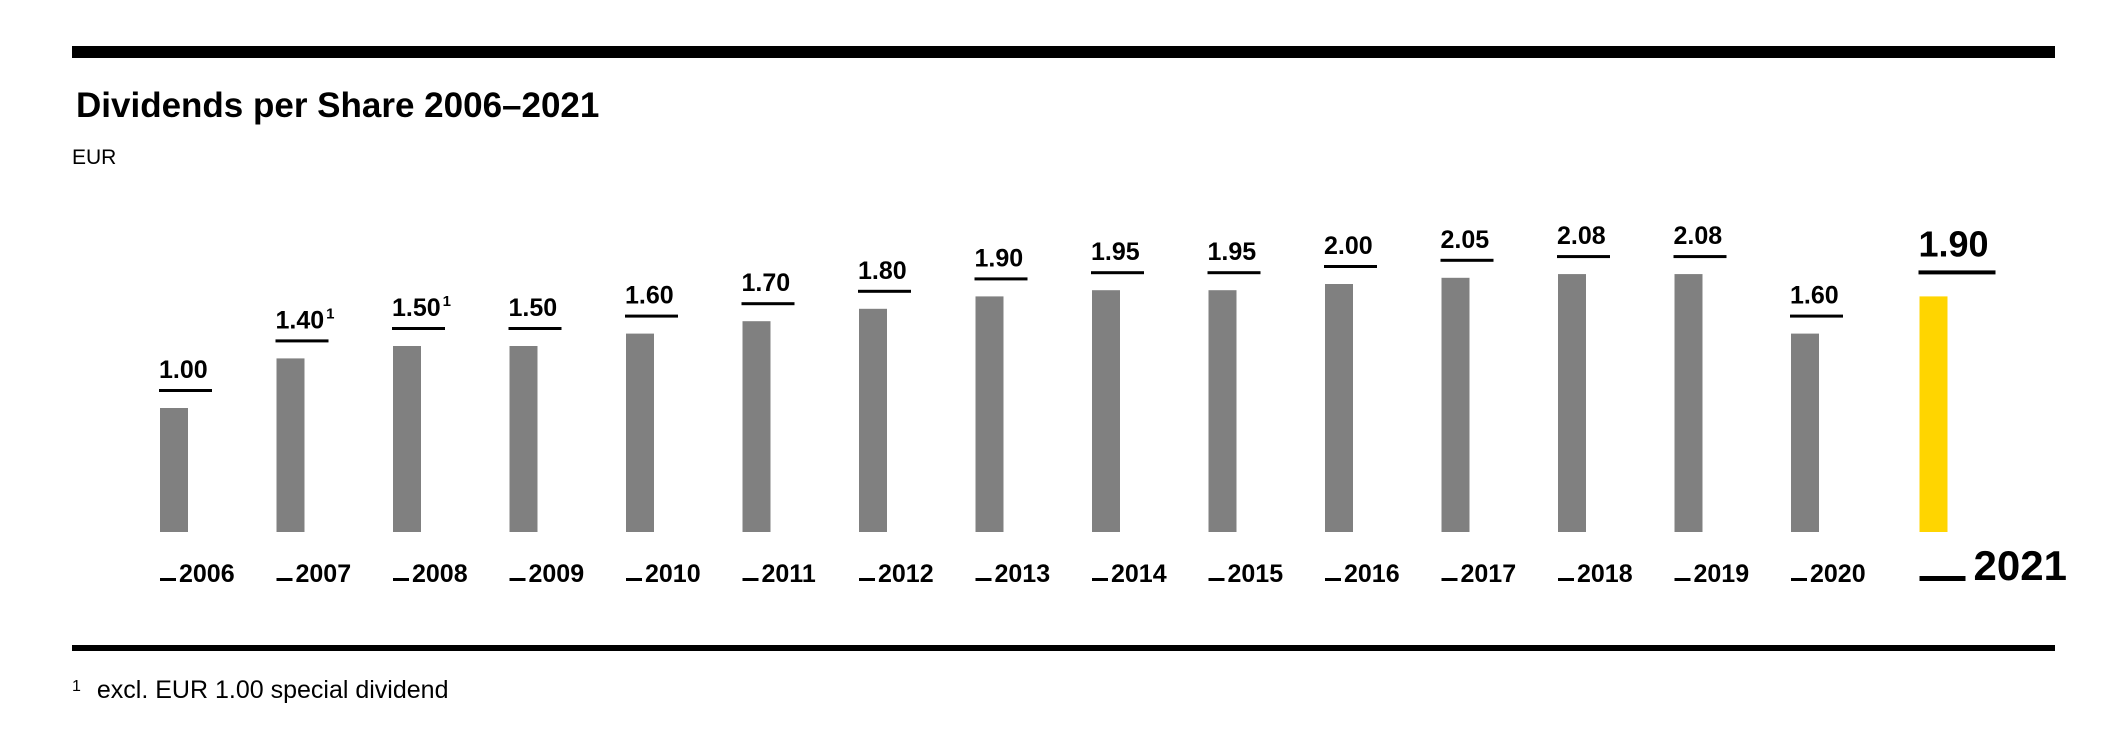  I want to click on bar-2021, so click(1933, 414).